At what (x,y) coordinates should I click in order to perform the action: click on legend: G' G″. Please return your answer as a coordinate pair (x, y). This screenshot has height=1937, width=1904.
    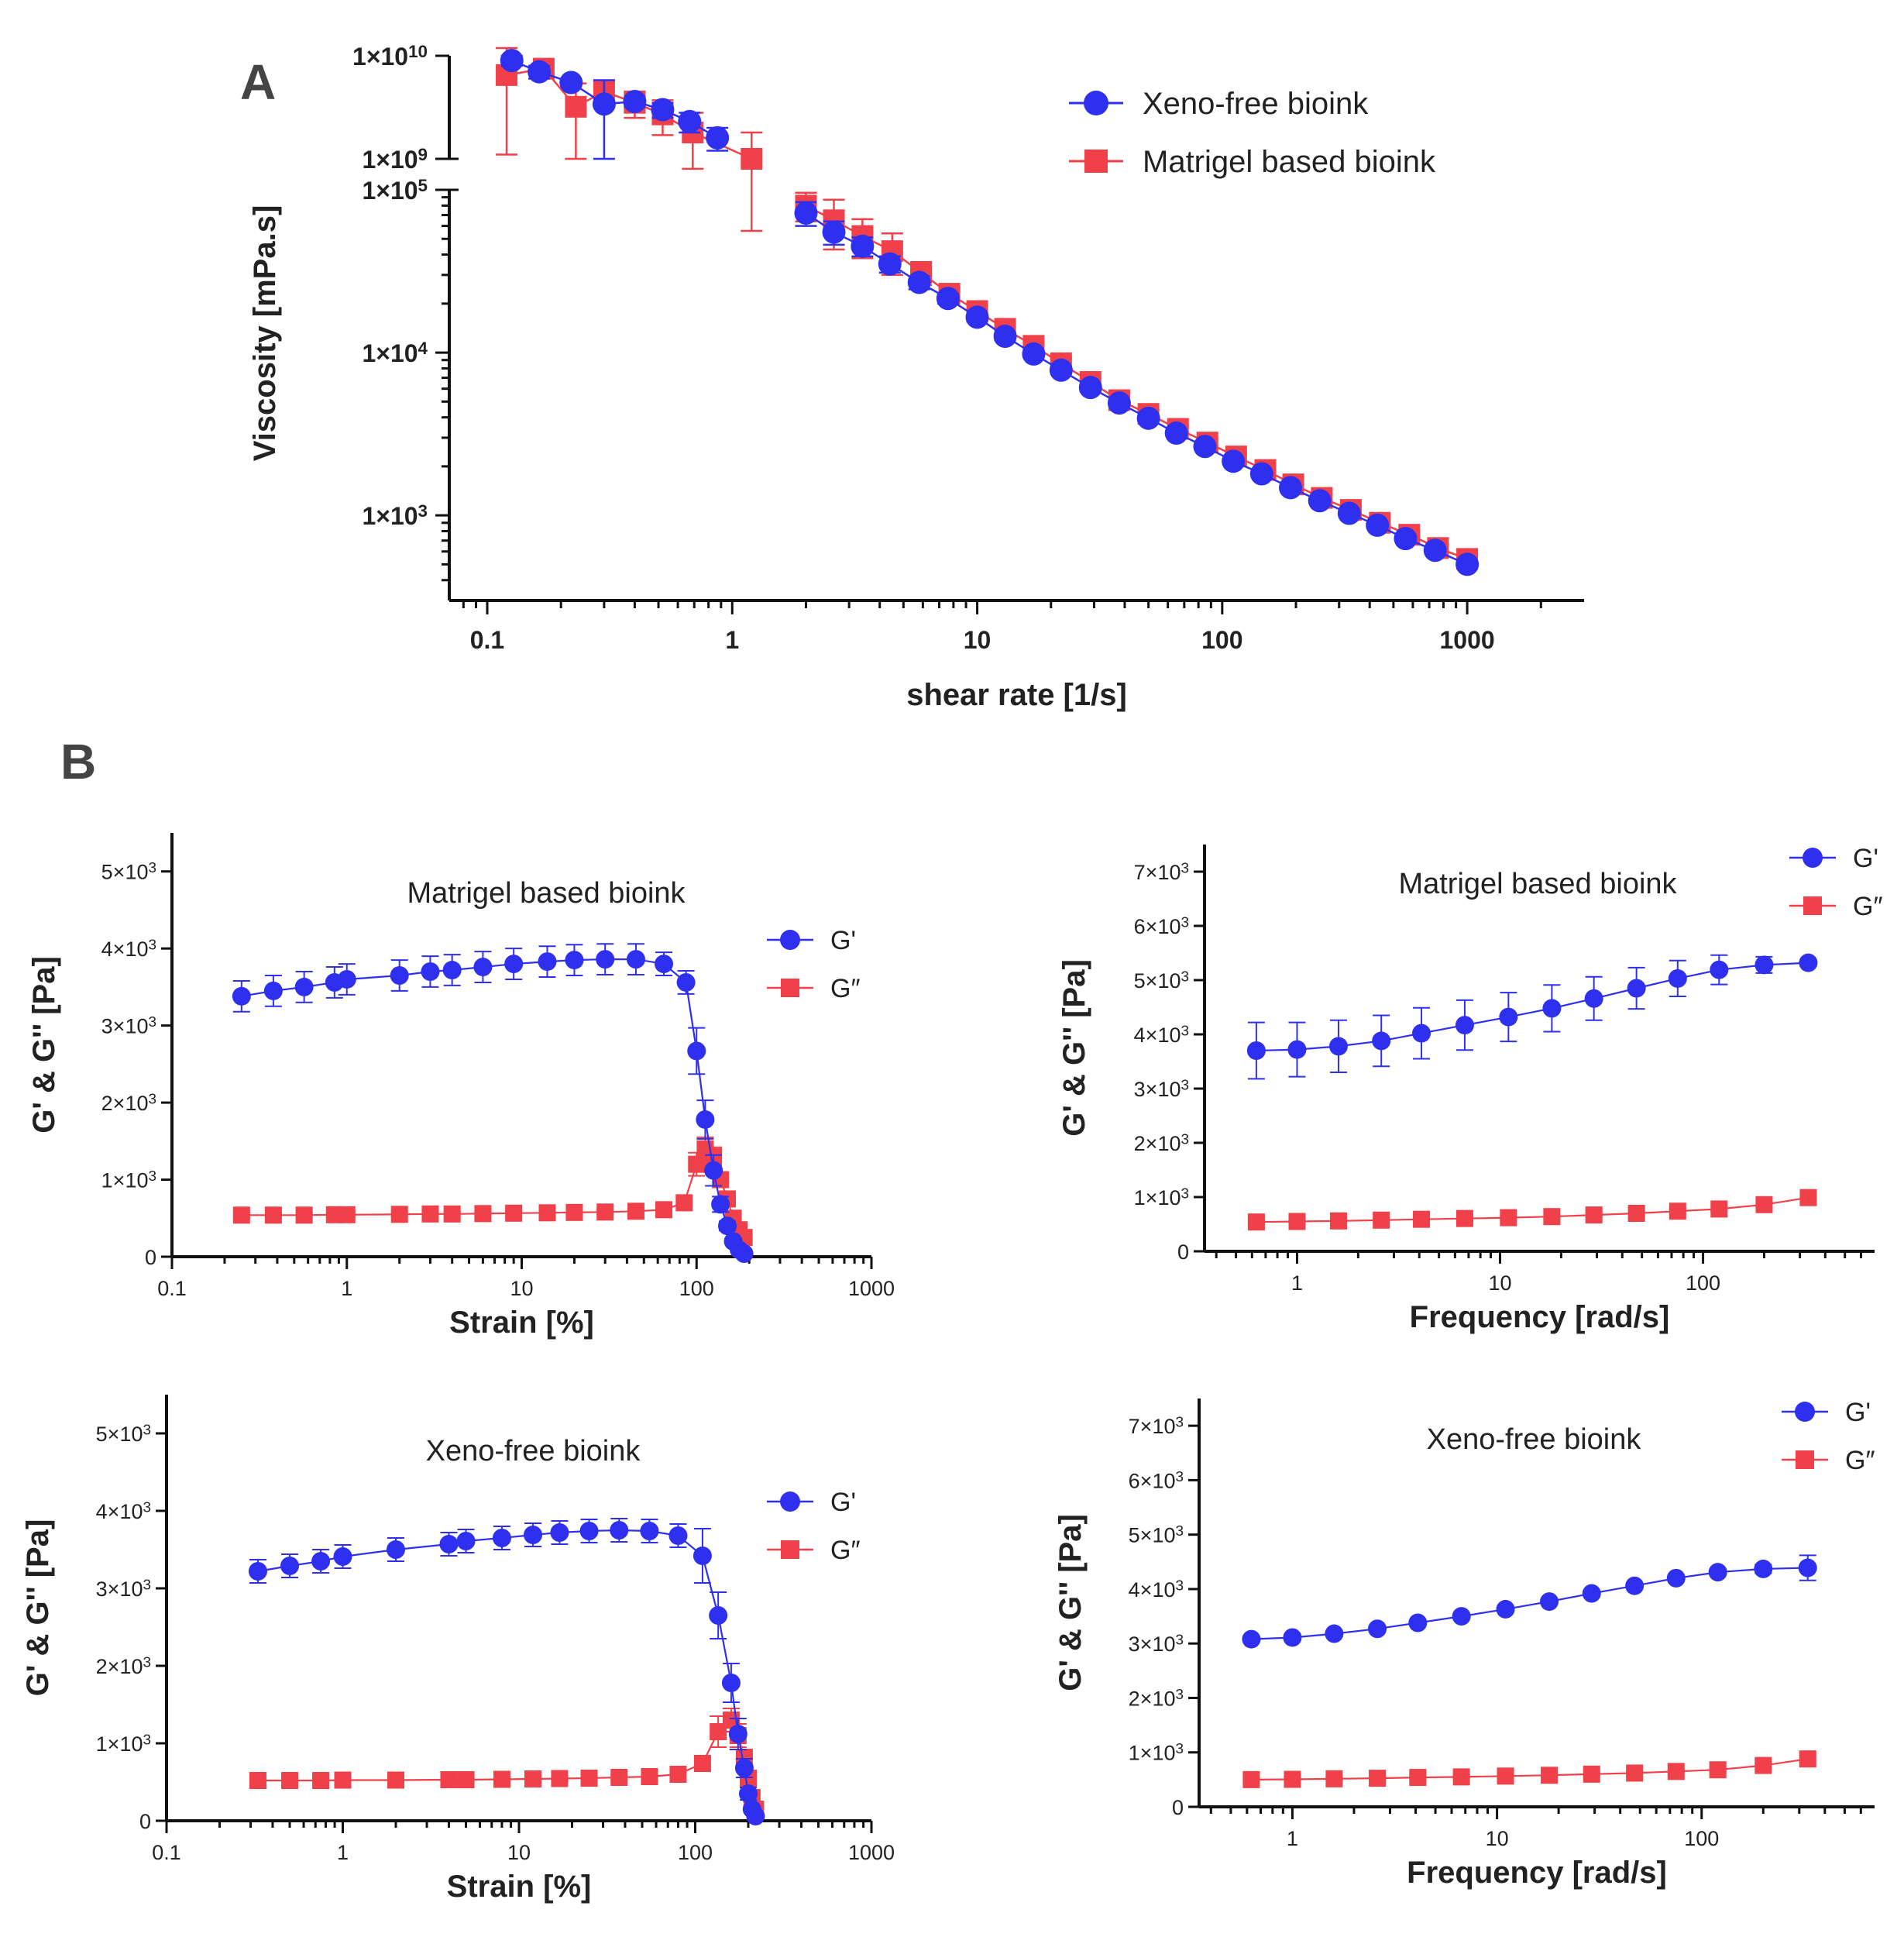
    Looking at the image, I should click on (813, 965).